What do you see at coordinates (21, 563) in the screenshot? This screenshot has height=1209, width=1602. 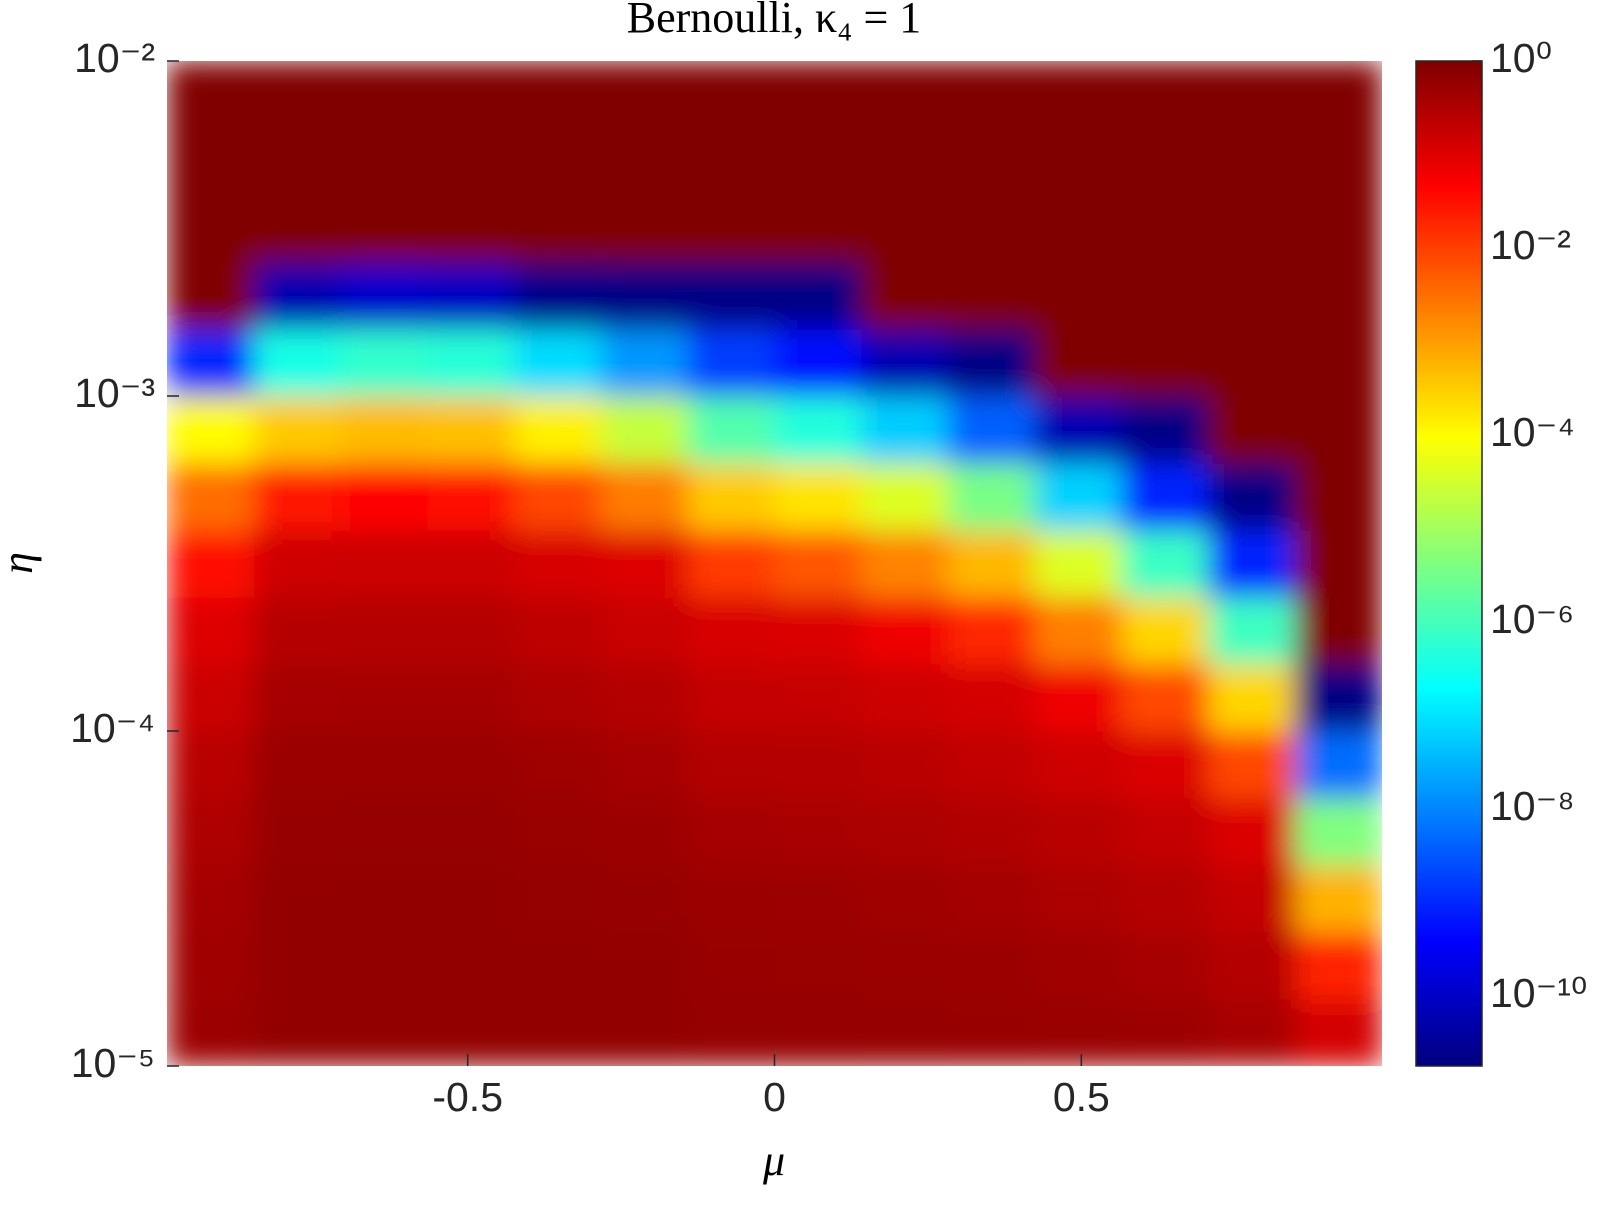 I see `y-axis-label: η` at bounding box center [21, 563].